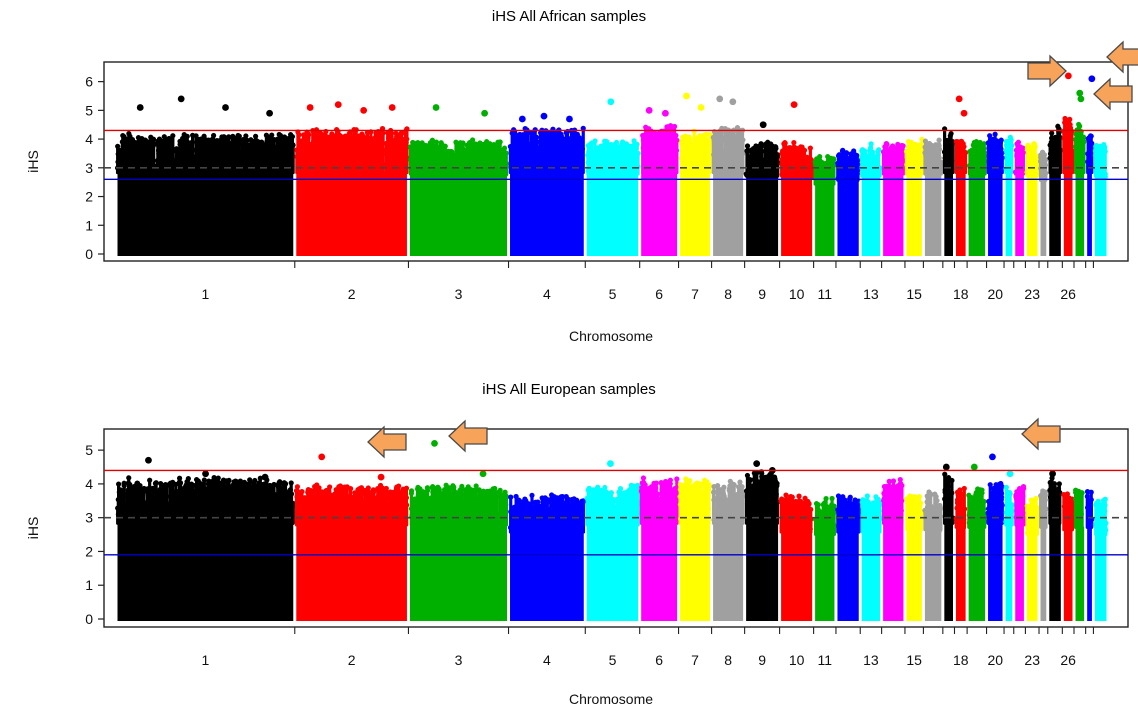  What do you see at coordinates (871, 294) in the screenshot?
I see `x-tick-label: 13` at bounding box center [871, 294].